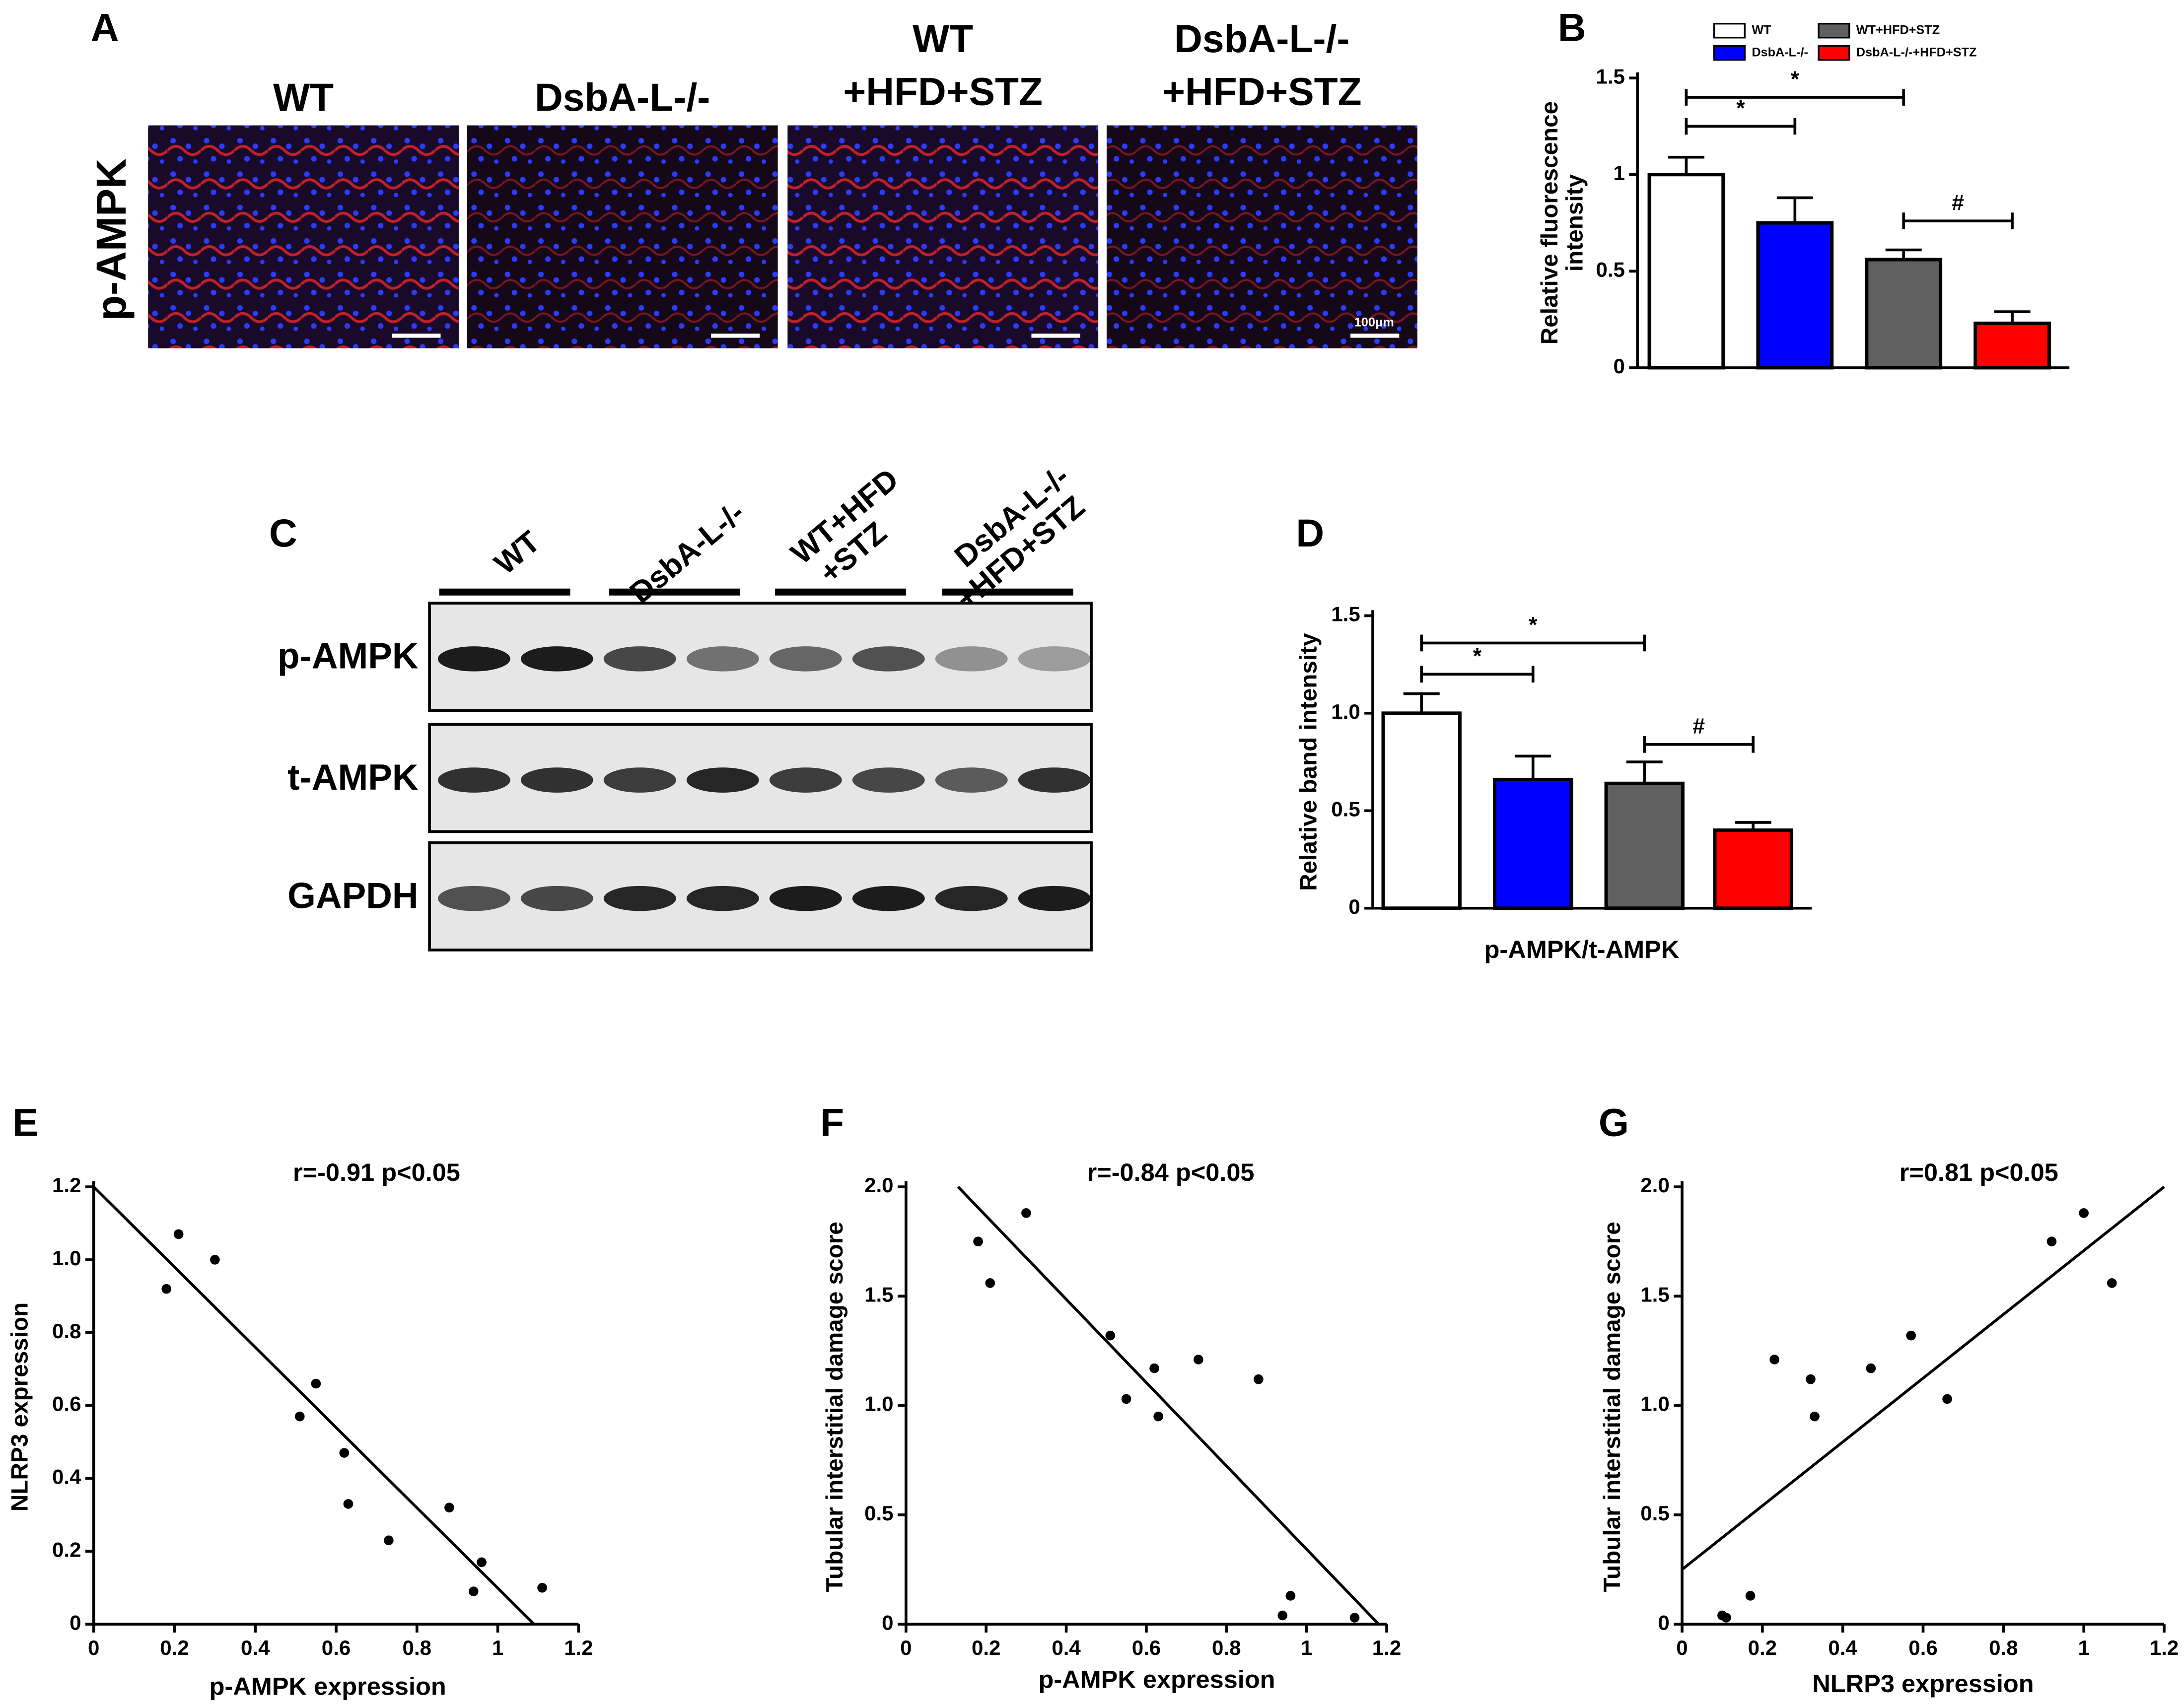 The image size is (2184, 1705). What do you see at coordinates (1655, 1185) in the screenshot?
I see `y-tick-label: 2.0` at bounding box center [1655, 1185].